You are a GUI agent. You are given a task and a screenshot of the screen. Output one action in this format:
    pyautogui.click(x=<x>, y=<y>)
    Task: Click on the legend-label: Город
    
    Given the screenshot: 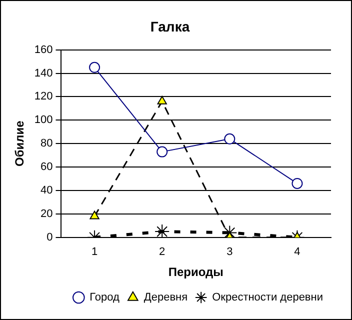 What is the action you would take?
    pyautogui.click(x=105, y=298)
    